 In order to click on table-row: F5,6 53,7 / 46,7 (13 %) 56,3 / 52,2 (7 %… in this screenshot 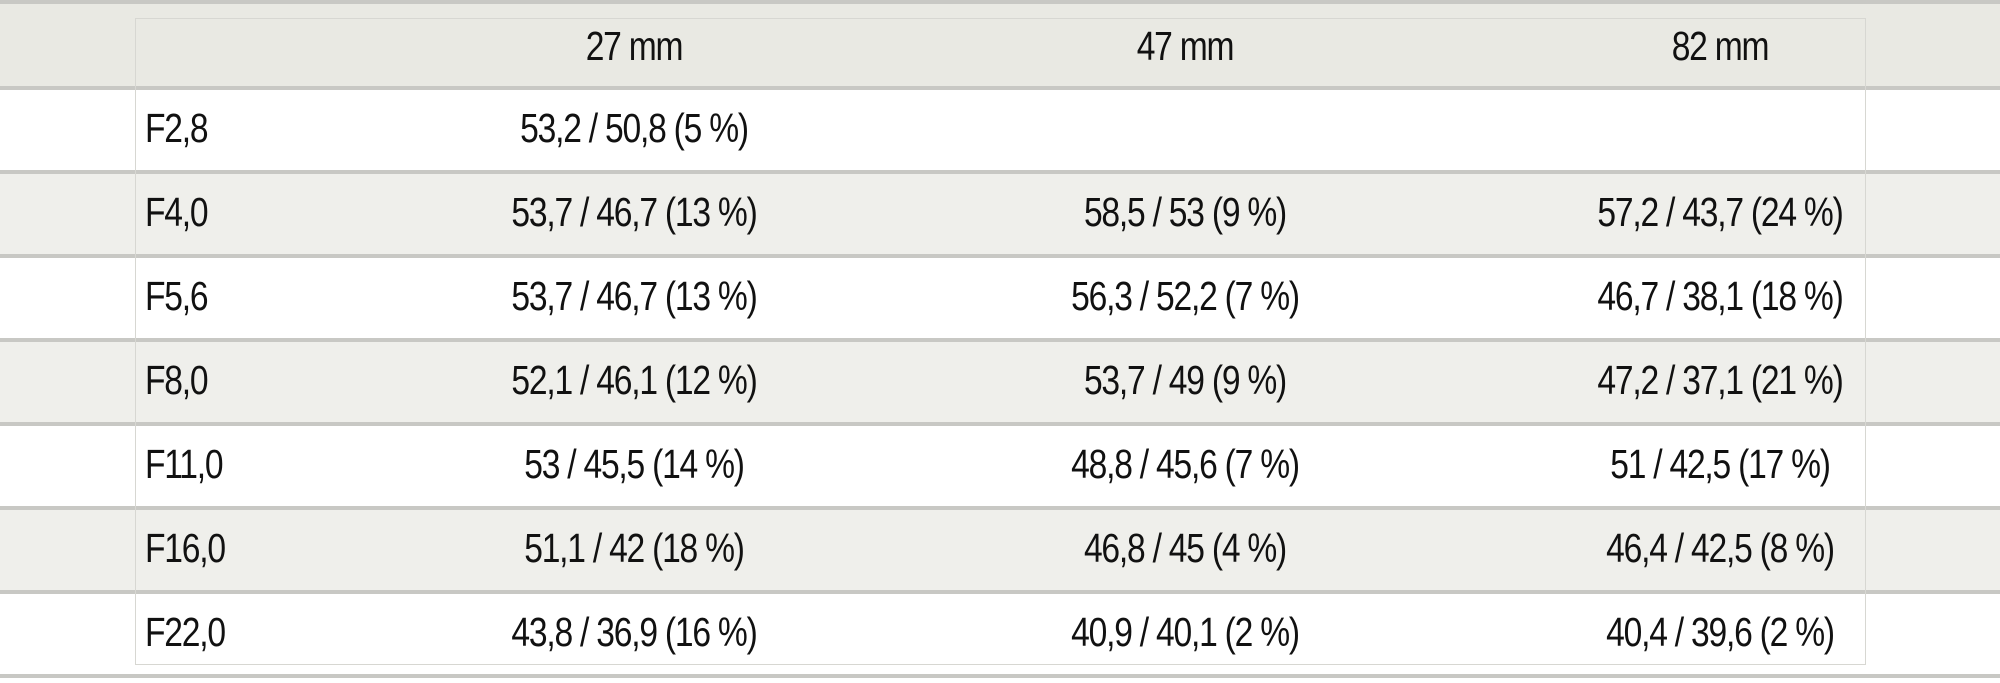, I will do `click(1000, 300)`.